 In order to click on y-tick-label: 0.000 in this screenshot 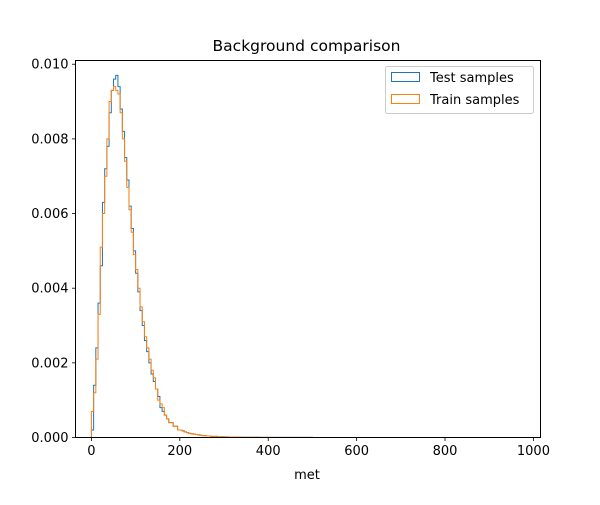, I will do `click(49, 438)`.